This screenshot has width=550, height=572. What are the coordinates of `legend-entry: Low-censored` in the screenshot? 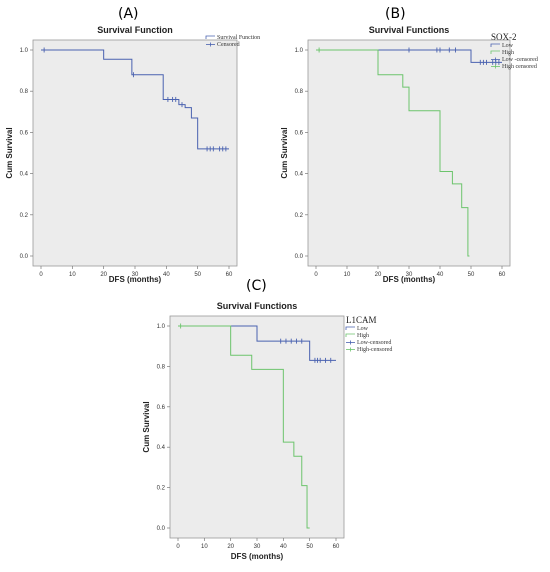 It's located at (374, 343).